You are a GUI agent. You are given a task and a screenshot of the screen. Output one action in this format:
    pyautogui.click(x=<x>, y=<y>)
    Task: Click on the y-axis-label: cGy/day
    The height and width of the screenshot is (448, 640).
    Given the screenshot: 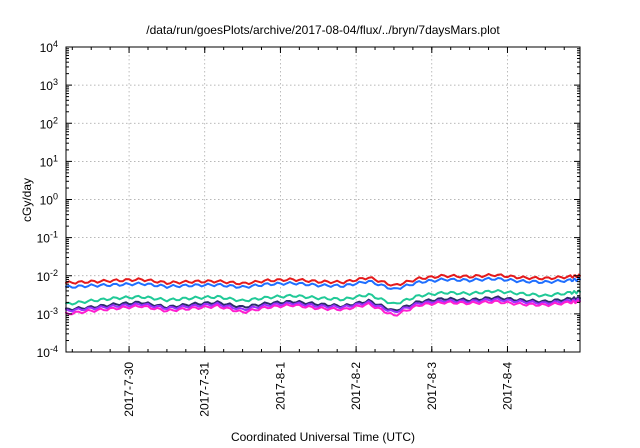 What is the action you would take?
    pyautogui.click(x=27, y=200)
    